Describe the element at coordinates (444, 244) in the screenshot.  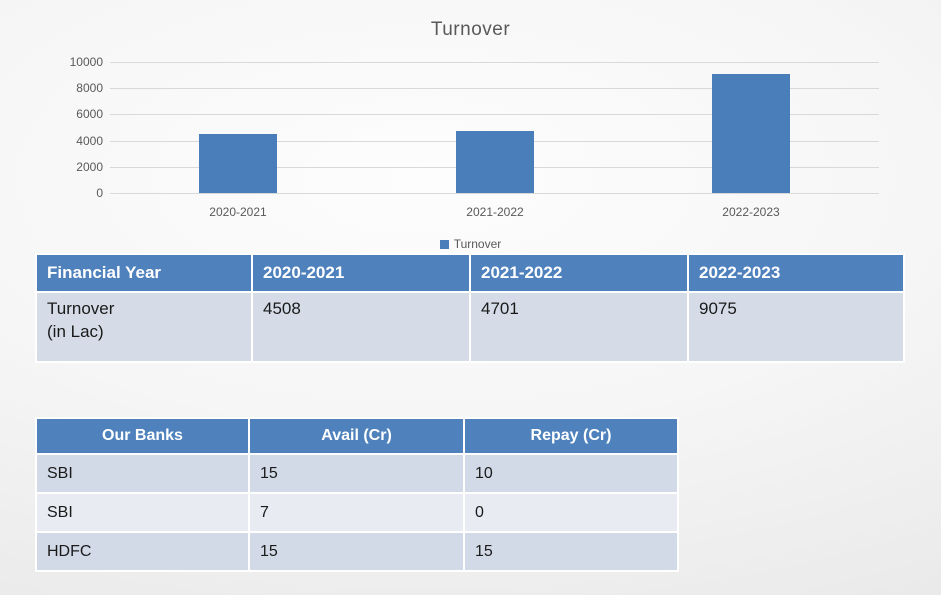
I see `legend-swatch-icon` at that location.